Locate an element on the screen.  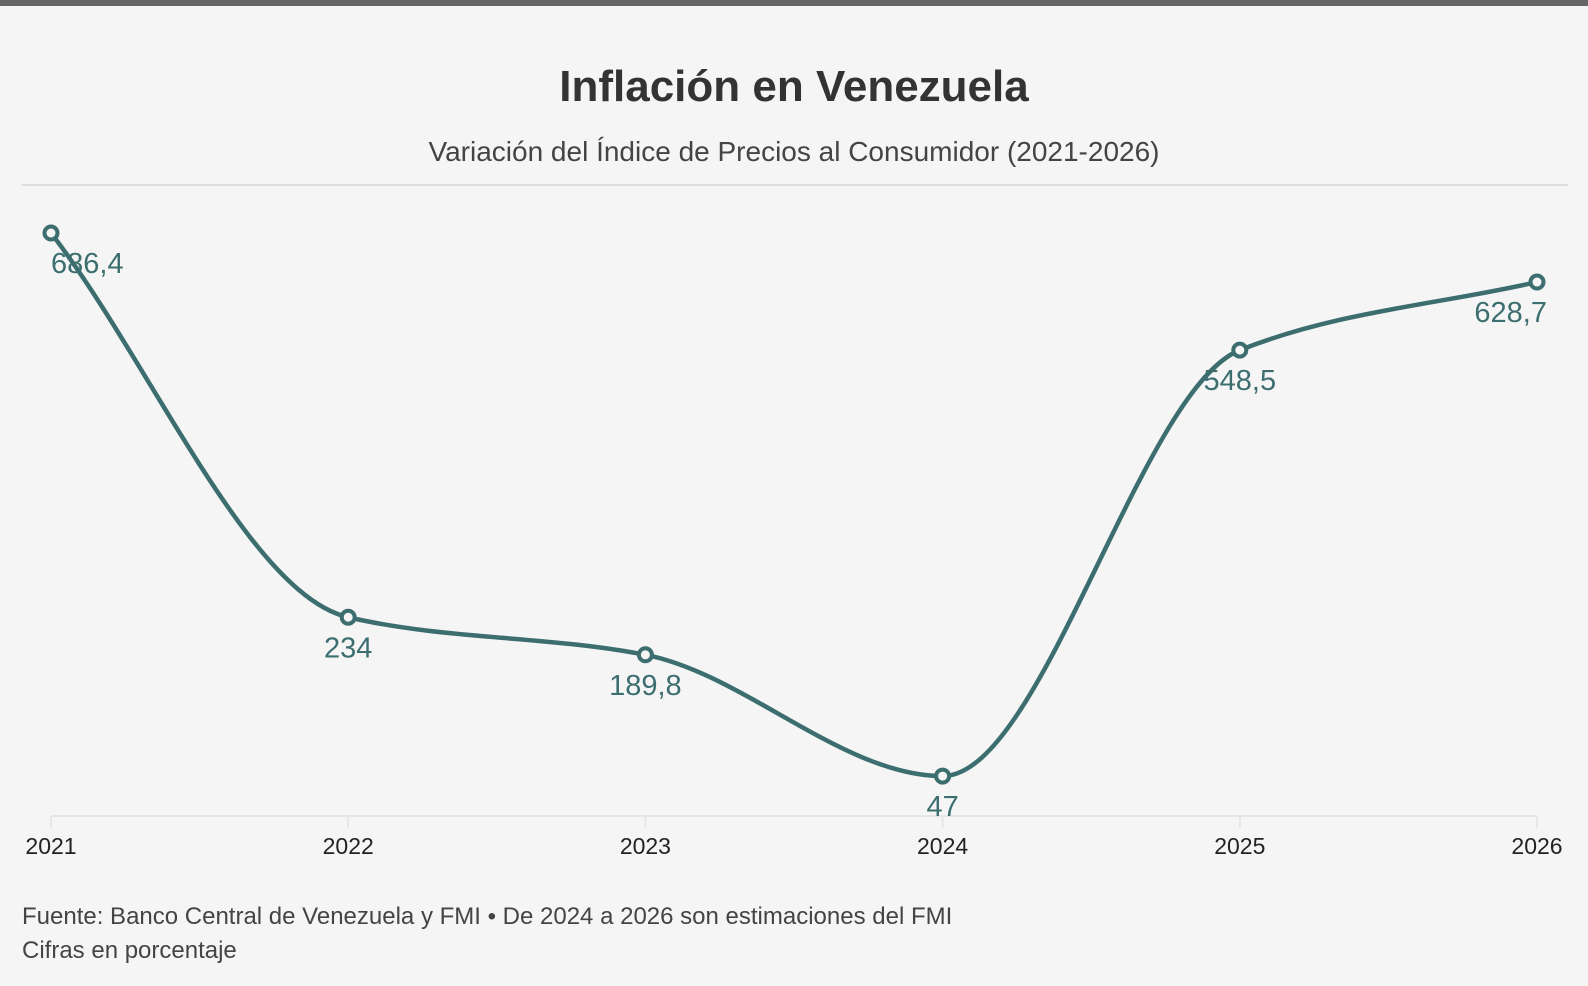
x-tick-label: 2022 is located at coordinates (348, 846).